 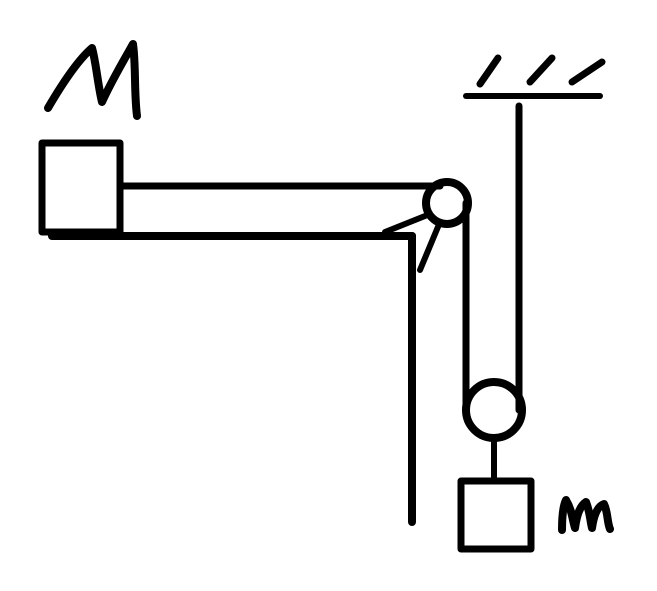 What do you see at coordinates (81, 187) in the screenshot?
I see `block-M` at bounding box center [81, 187].